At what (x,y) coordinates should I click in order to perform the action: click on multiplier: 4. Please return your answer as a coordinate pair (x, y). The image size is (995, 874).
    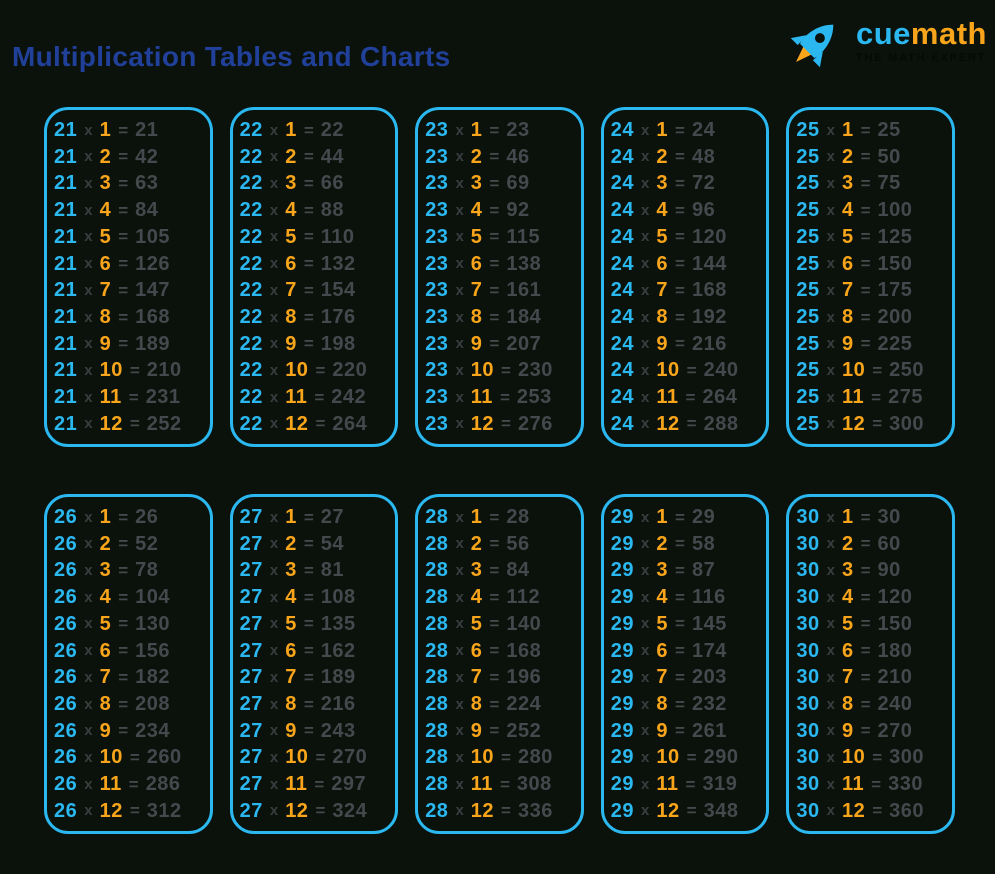
    Looking at the image, I should click on (662, 597).